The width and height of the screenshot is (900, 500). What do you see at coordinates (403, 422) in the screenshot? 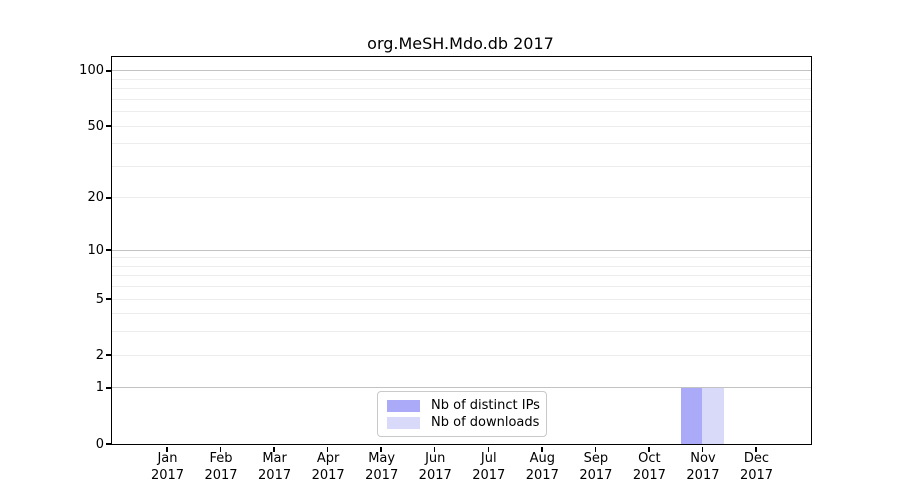
I see `legend-swatch-downloads` at bounding box center [403, 422].